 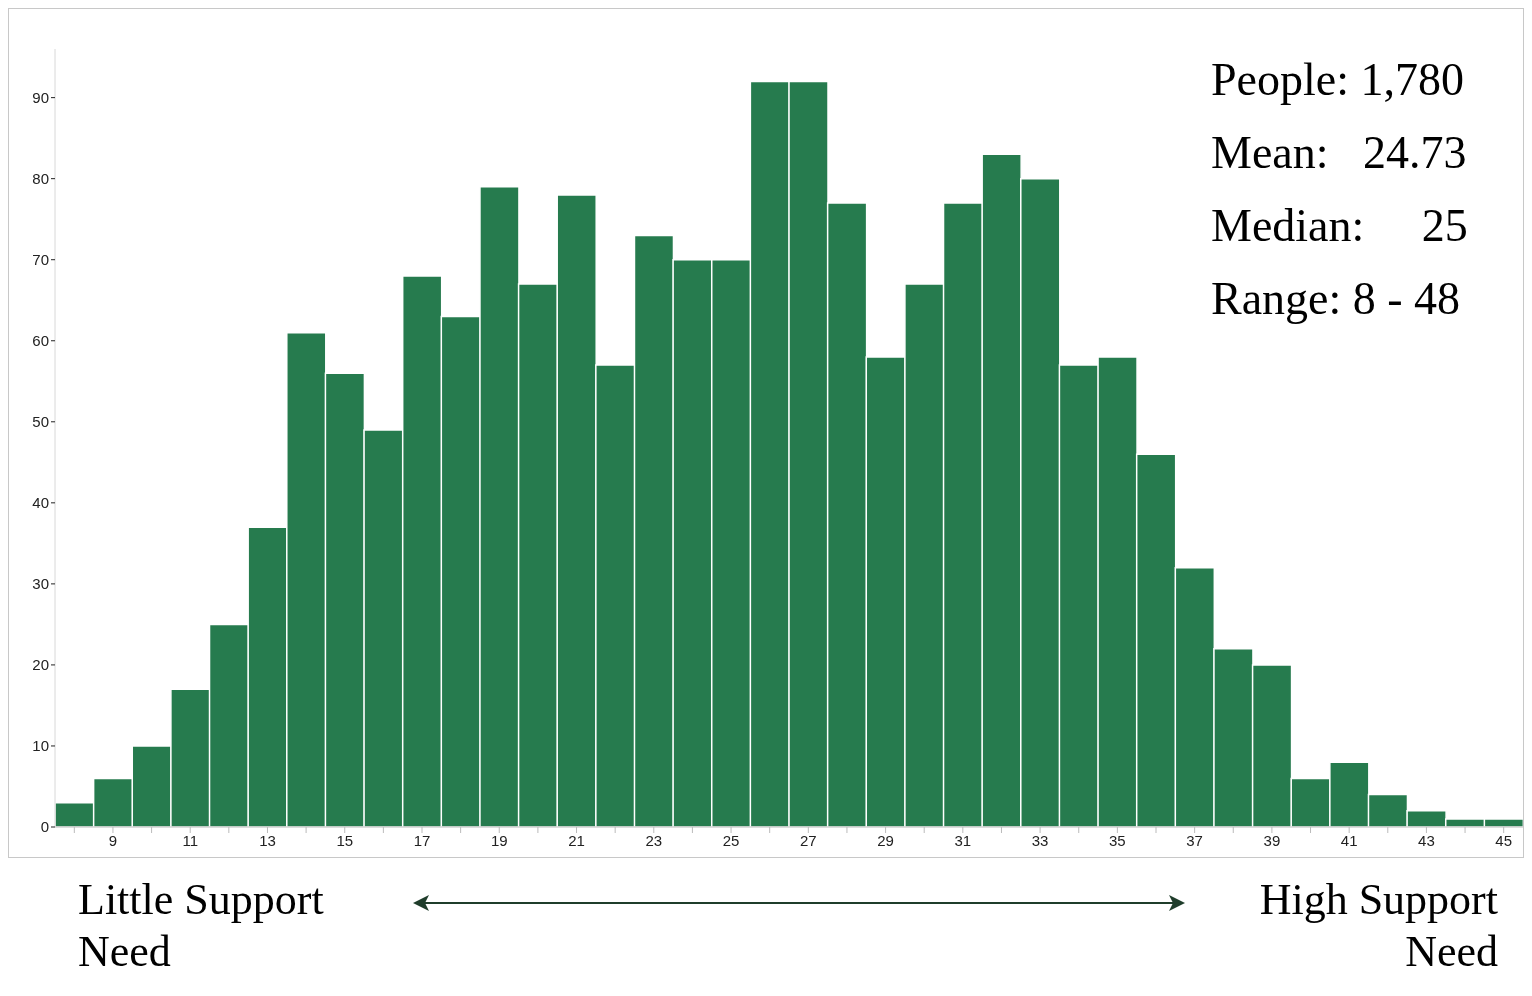 What do you see at coordinates (1349, 840) in the screenshot?
I see `x-tick-label: 41` at bounding box center [1349, 840].